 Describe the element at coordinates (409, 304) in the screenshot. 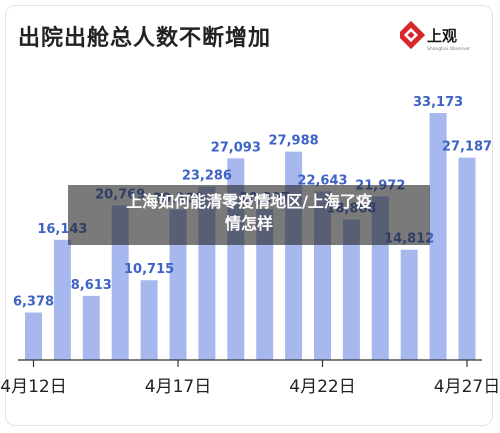

I see `bar-4月25日` at that location.